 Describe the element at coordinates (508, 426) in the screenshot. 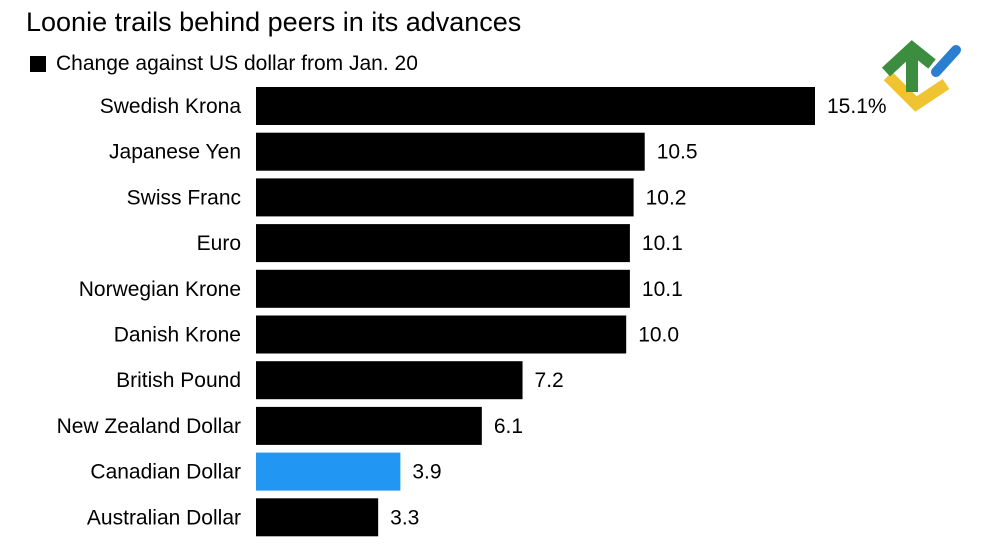

I see `value-label: 6.1` at that location.